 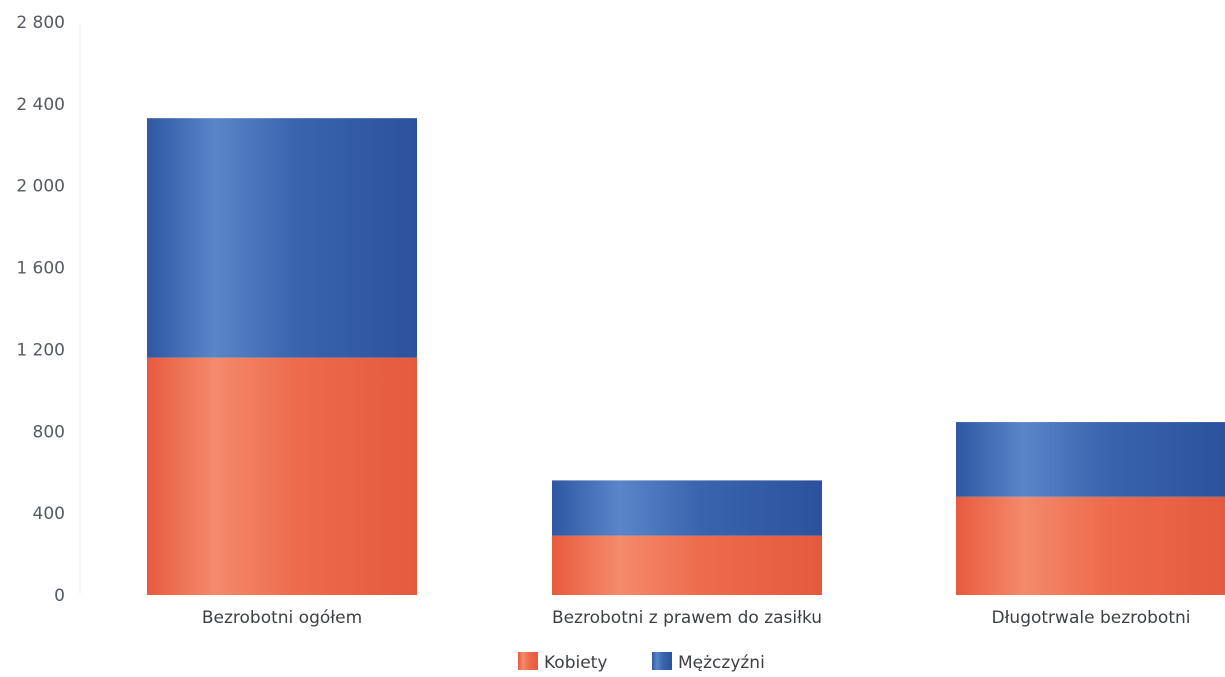 I want to click on y-tick-label: 2 000, so click(x=40, y=187).